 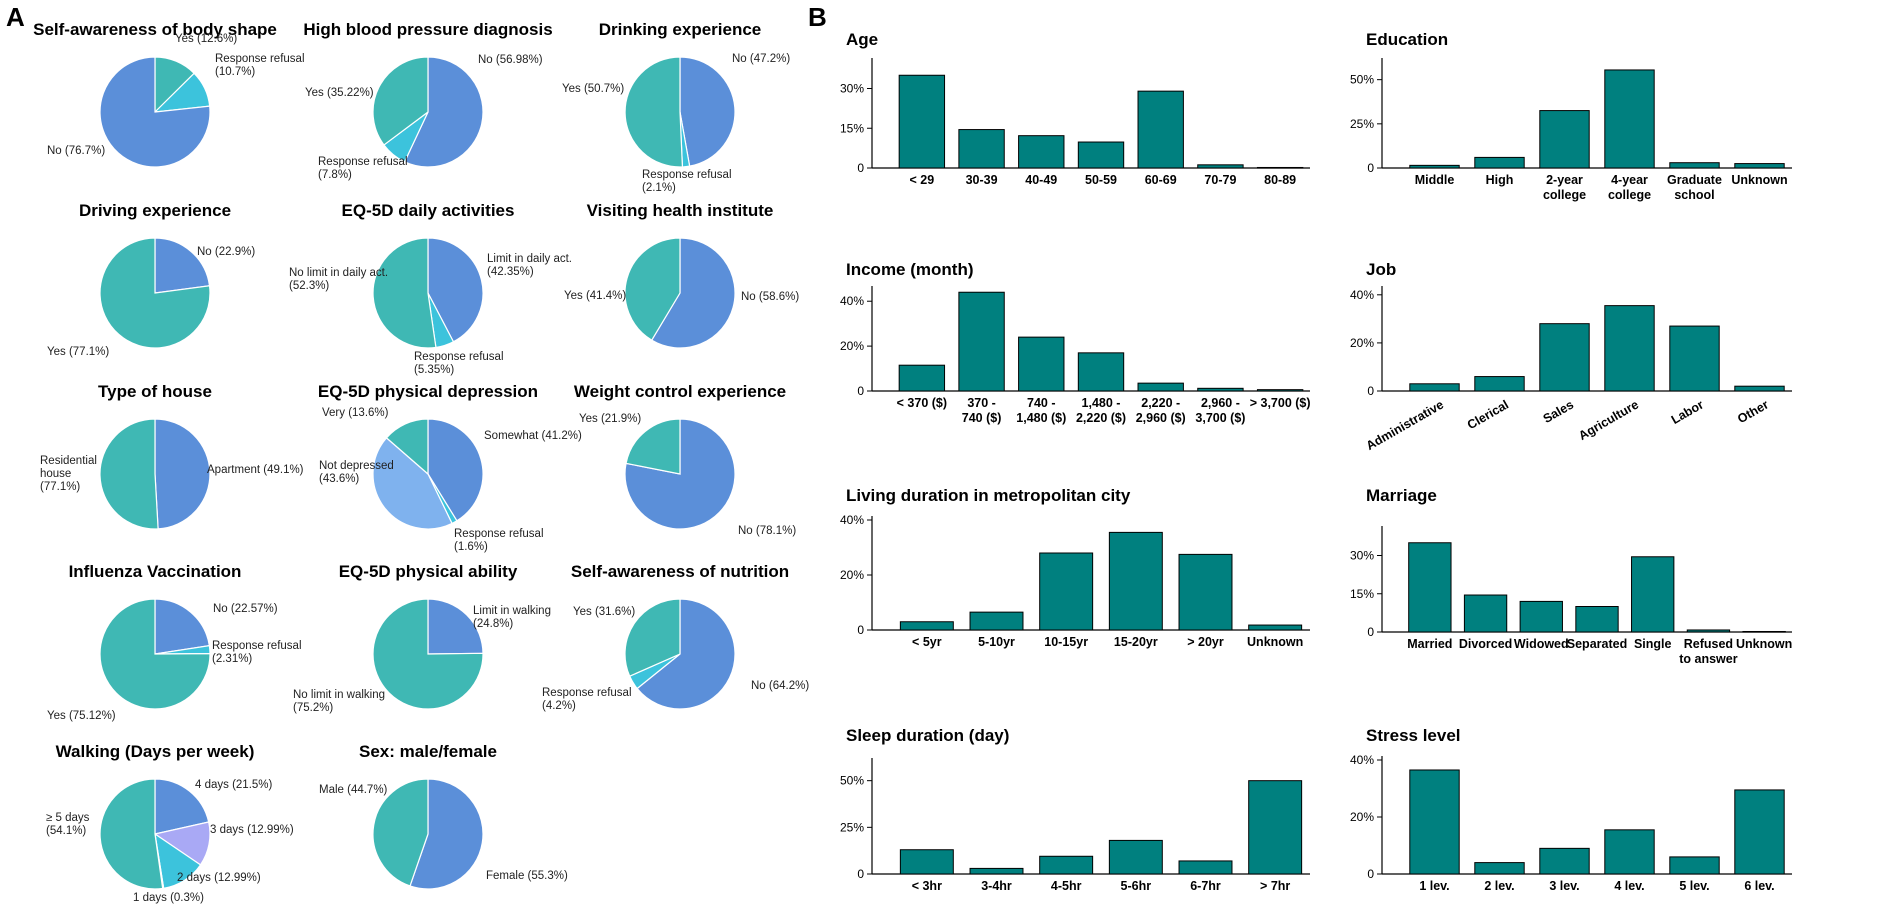 I want to click on x-tick-label: Agriculture, so click(x=1608, y=419).